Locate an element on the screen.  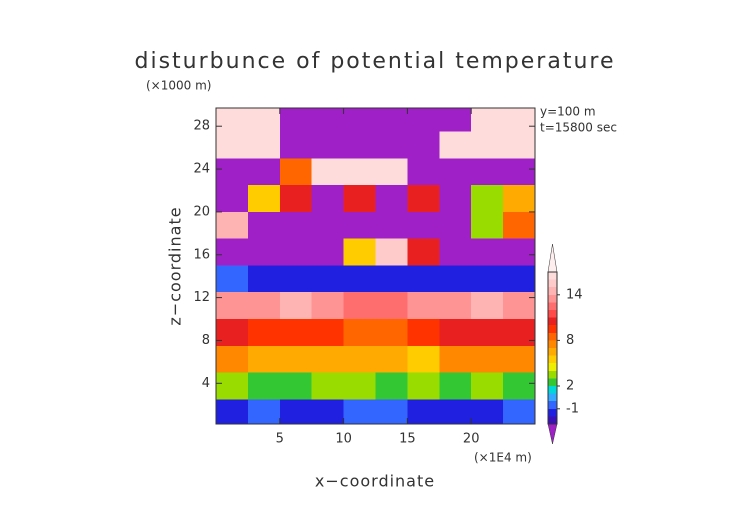
colorbar-over is located at coordinates (552, 258).